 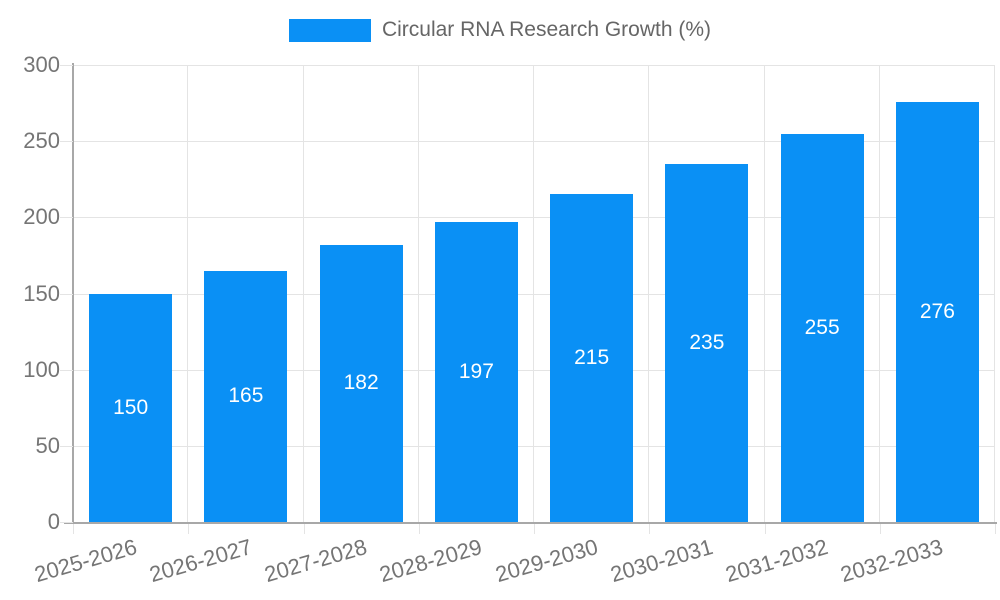 I want to click on bar-value-label: 182, so click(x=361, y=383).